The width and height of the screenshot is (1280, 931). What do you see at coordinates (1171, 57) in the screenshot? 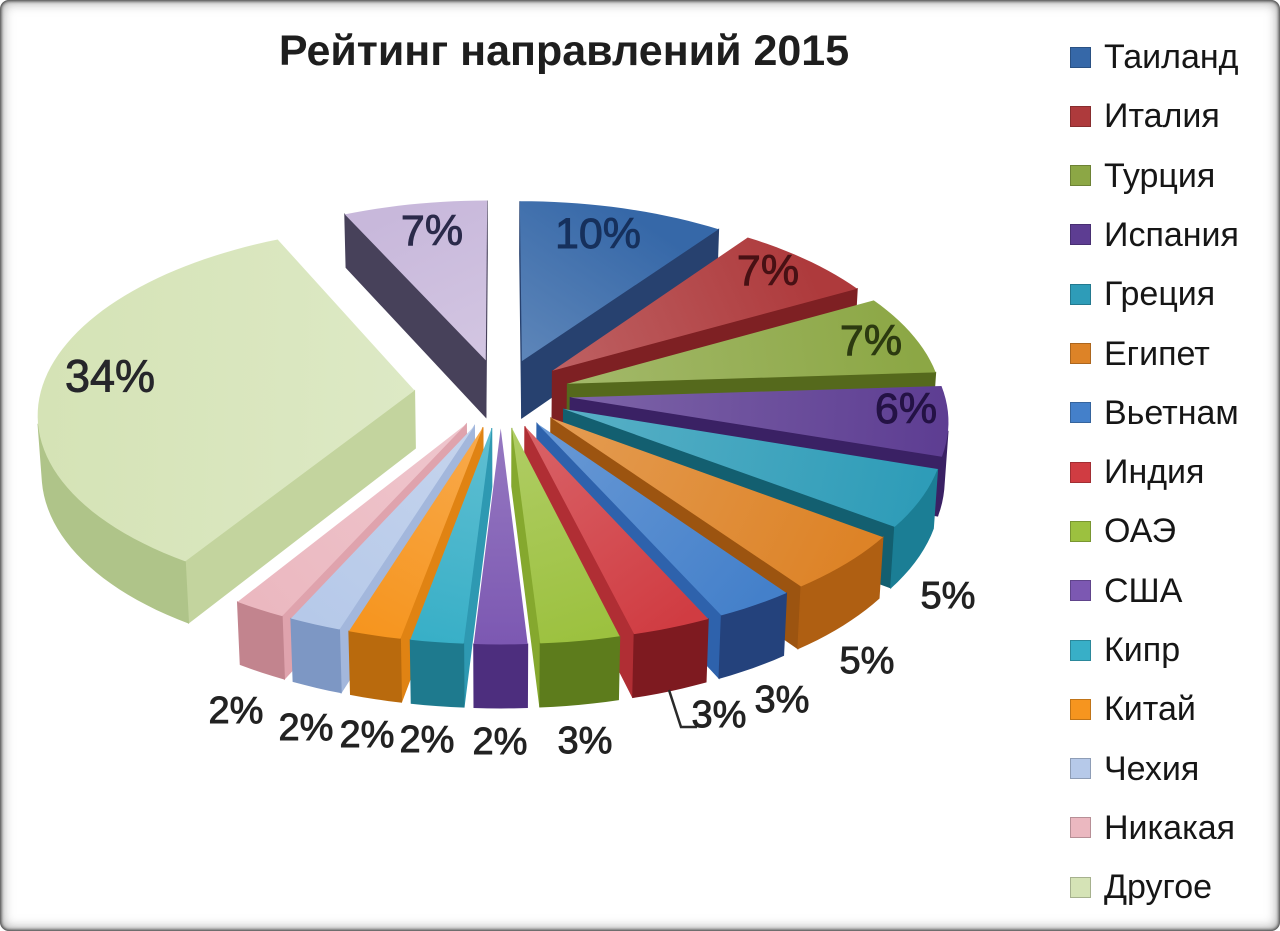
I see `legend-label: Таиланд` at bounding box center [1171, 57].